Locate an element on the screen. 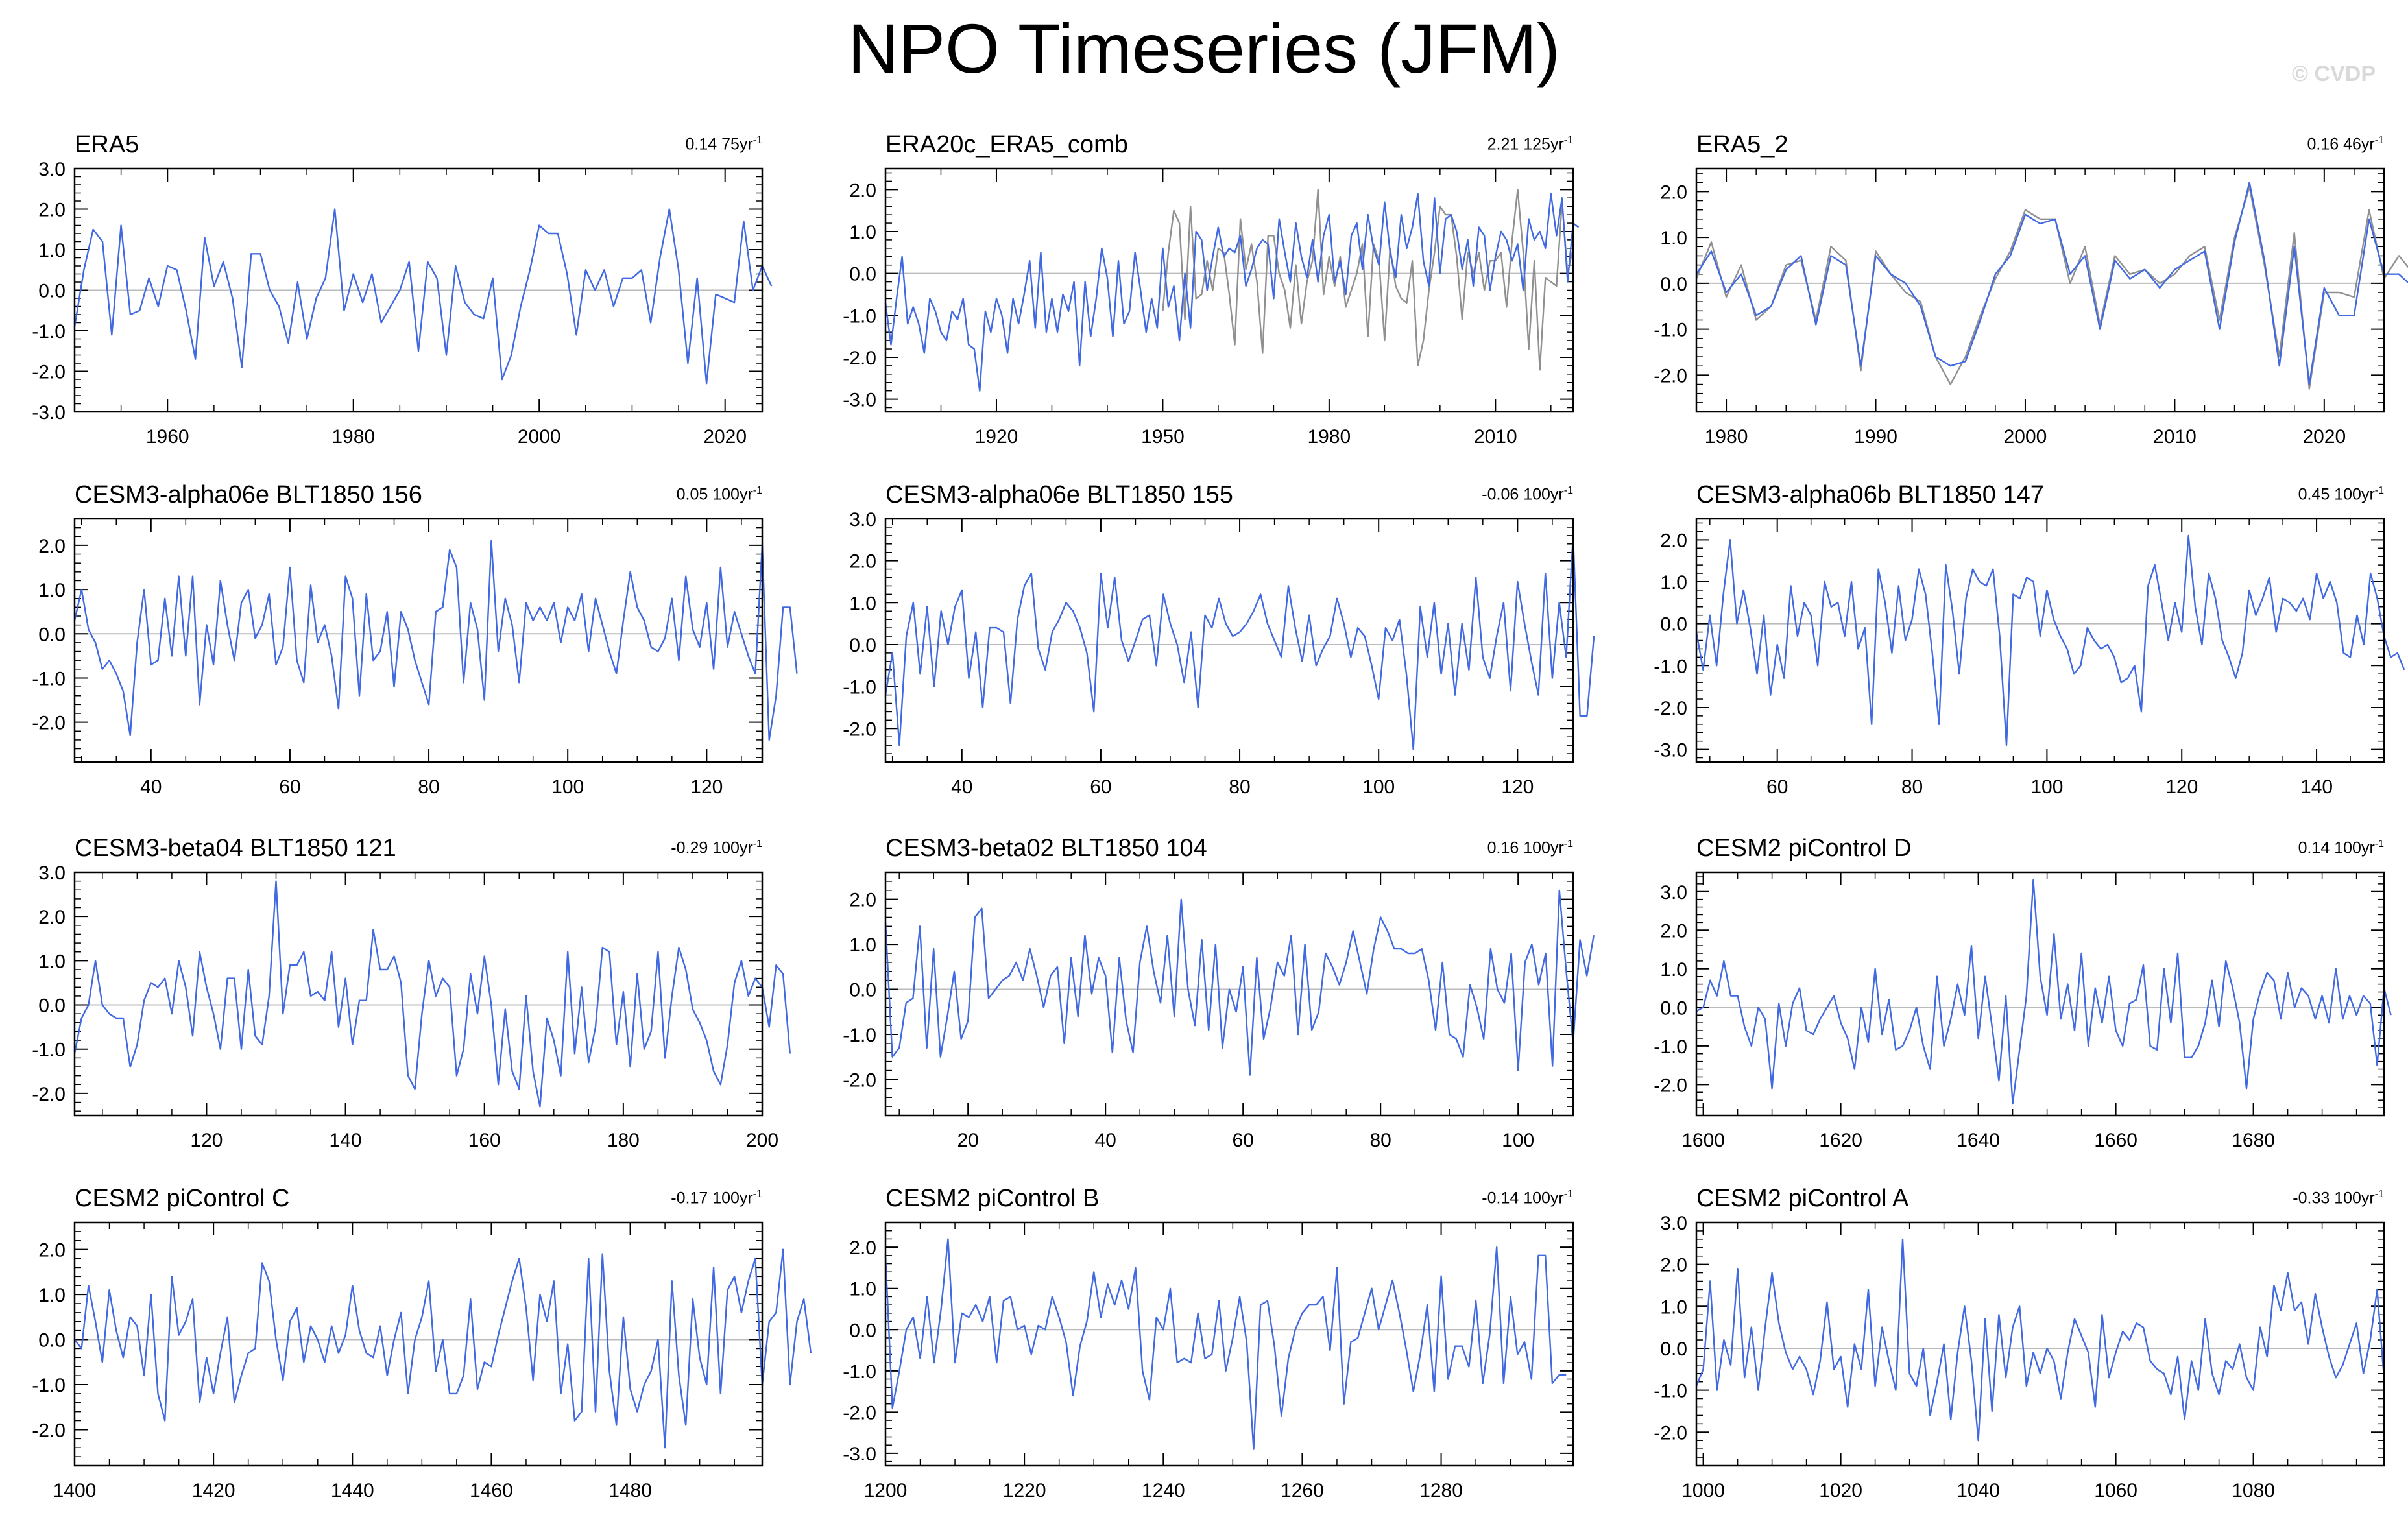 The image size is (2408, 1526). trend-label: -0.29 100yr-1 is located at coordinates (716, 848).